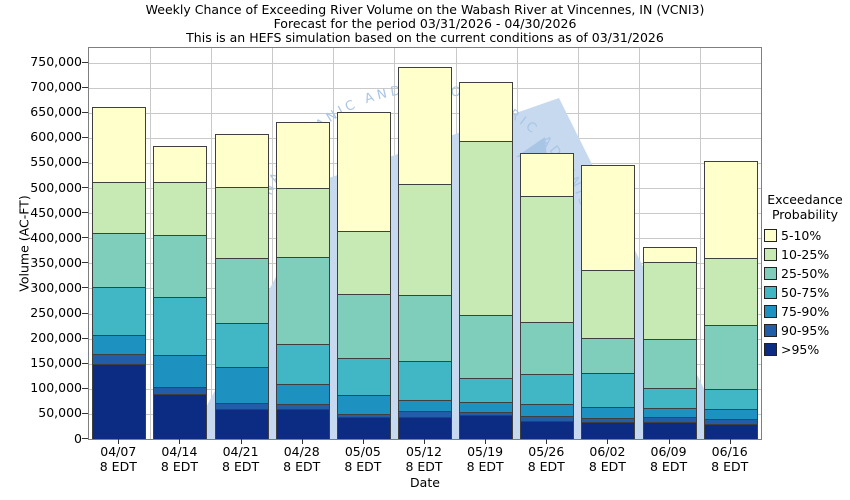 The height and width of the screenshot is (500, 850). What do you see at coordinates (56, 162) in the screenshot?
I see `y-tick-label: 550,000` at bounding box center [56, 162].